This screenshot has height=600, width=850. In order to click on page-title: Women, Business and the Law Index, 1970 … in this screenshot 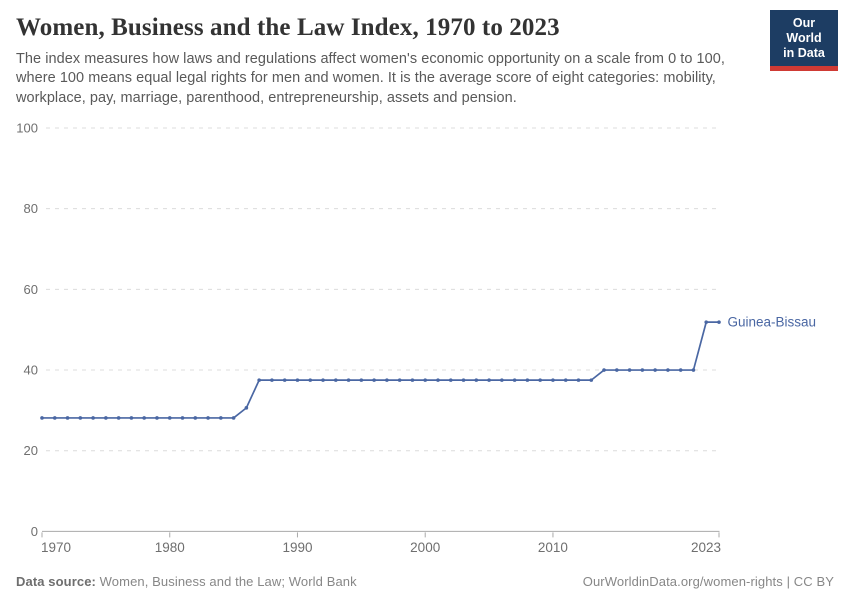, I will do `click(288, 27)`.